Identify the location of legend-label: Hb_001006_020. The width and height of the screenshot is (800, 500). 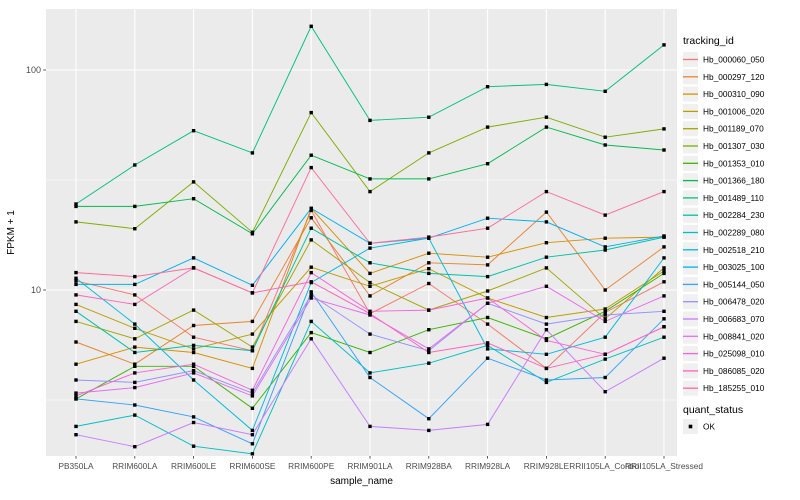
(734, 111).